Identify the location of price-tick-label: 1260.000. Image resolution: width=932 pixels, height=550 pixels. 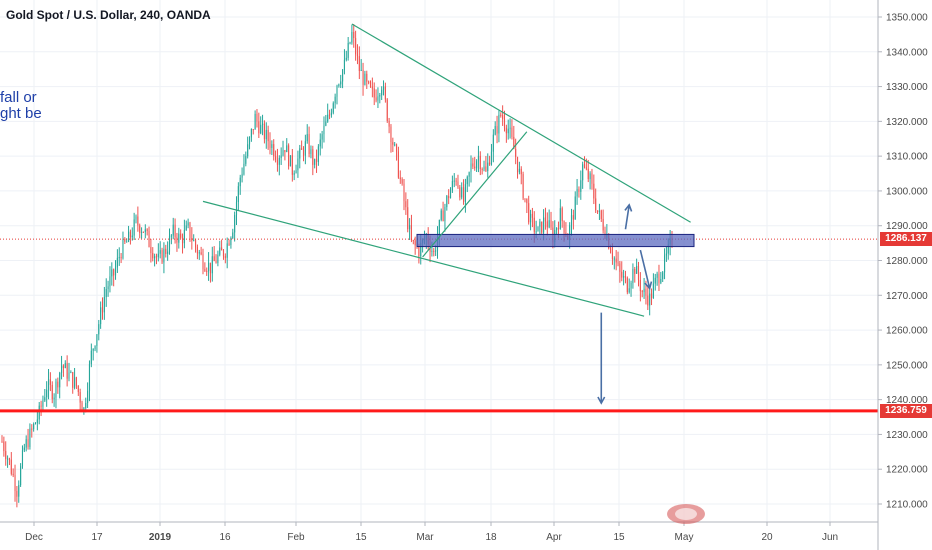
(907, 331).